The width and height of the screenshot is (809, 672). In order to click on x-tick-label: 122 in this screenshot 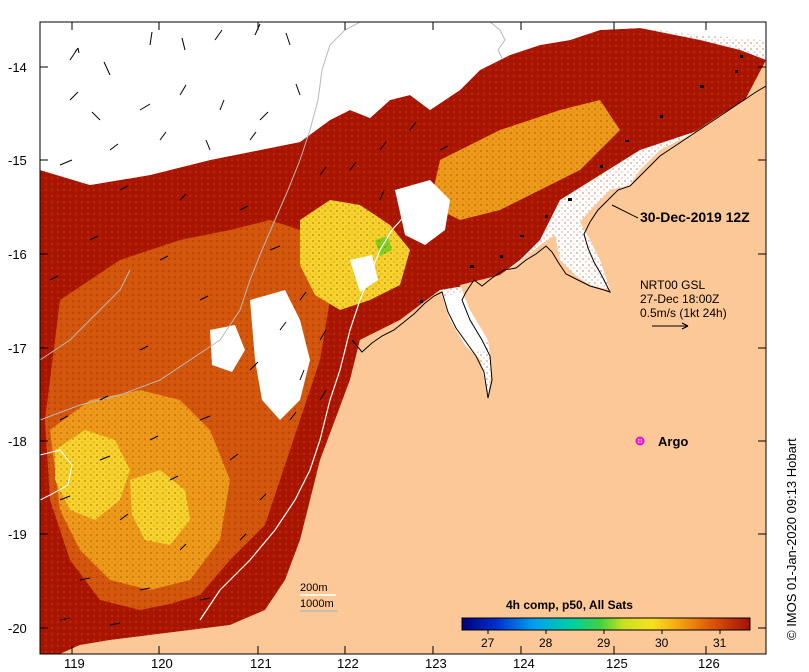, I will do `click(348, 663)`.